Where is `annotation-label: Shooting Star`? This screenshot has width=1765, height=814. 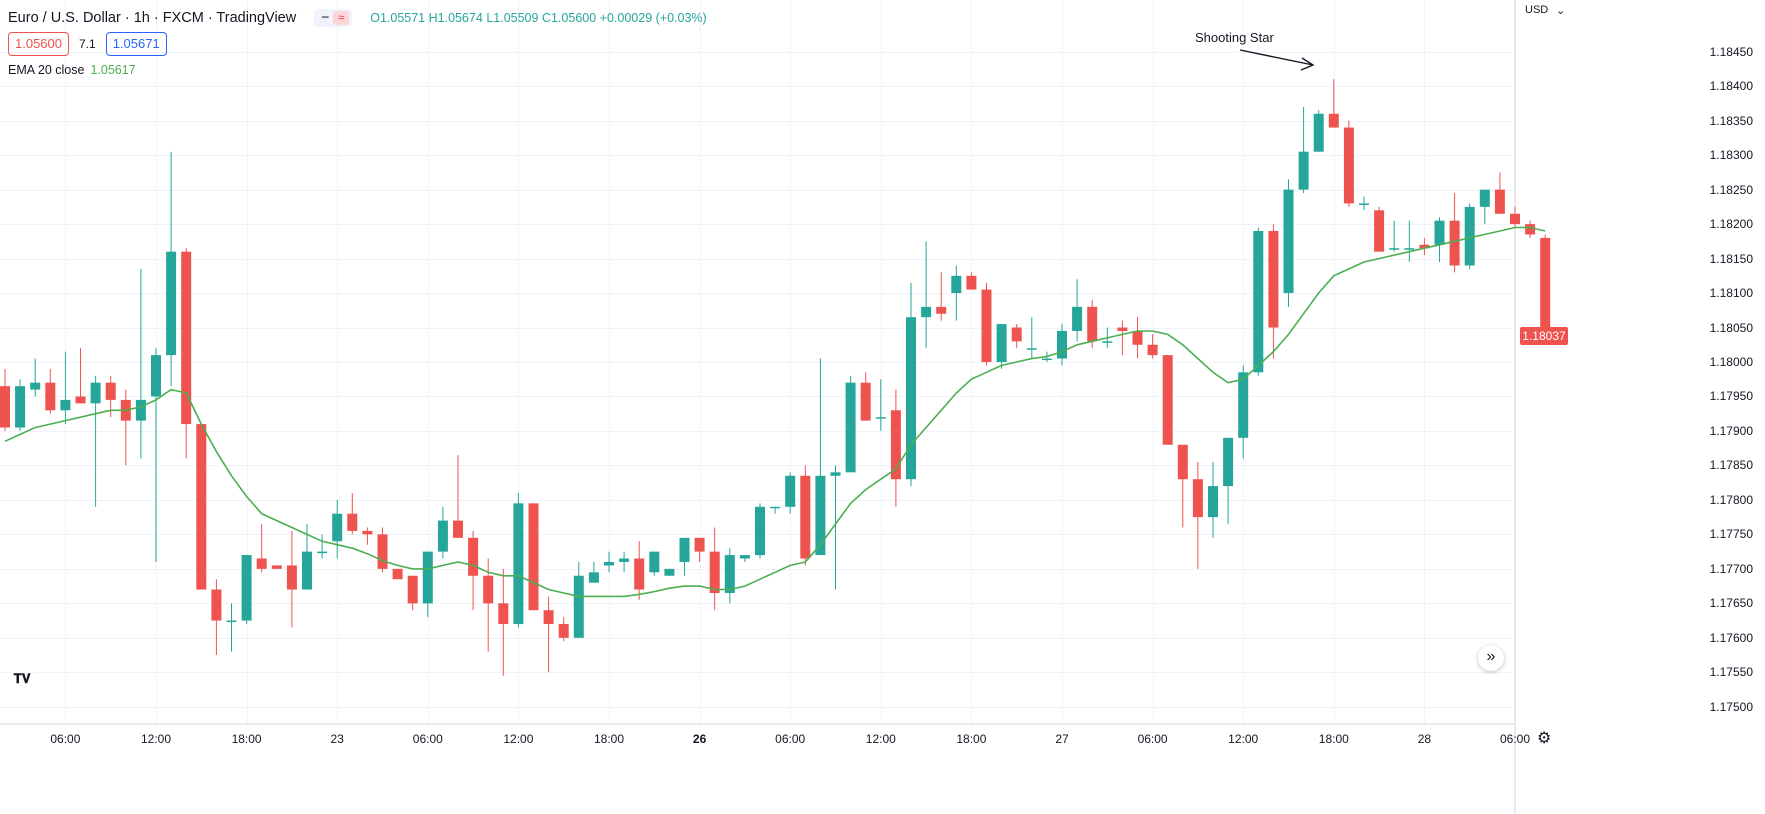 annotation-label: Shooting Star is located at coordinates (1234, 37).